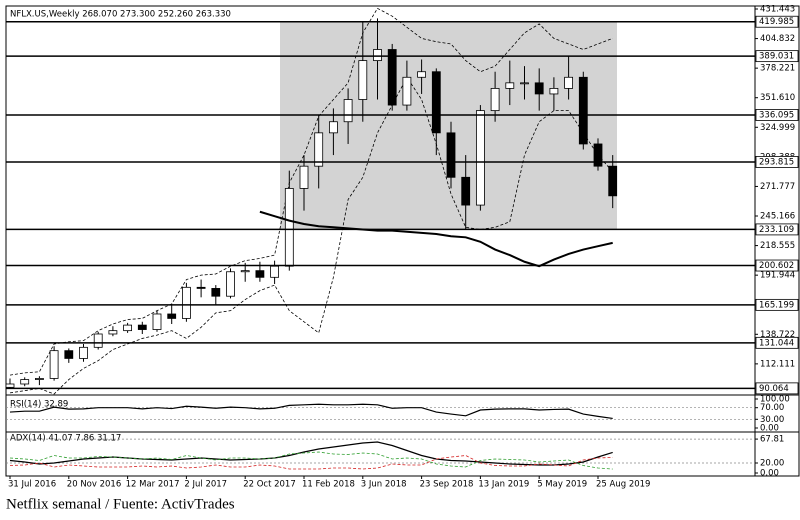 This screenshot has height=520, width=800. I want to click on x-tick-label: 11 Feb 2018, so click(328, 485).